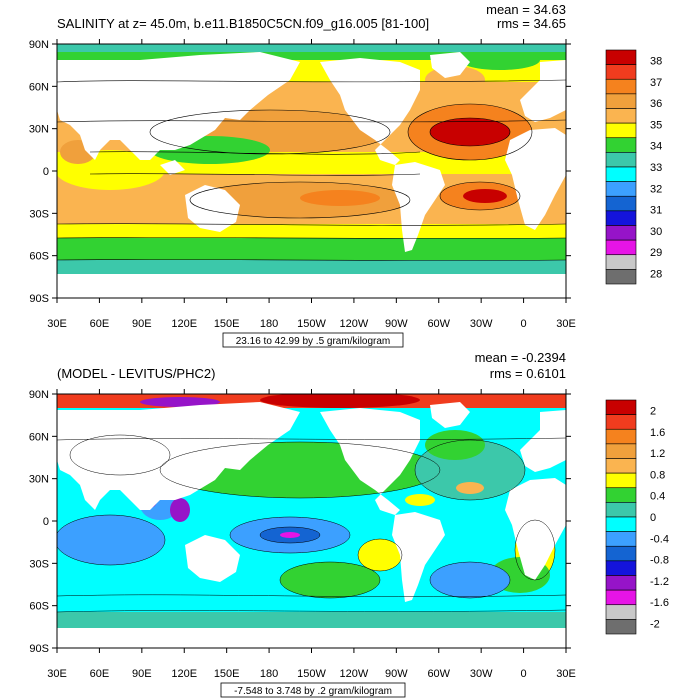 The width and height of the screenshot is (700, 700). Describe the element at coordinates (178, 106) in the screenshot. I see `land-eurasia` at that location.